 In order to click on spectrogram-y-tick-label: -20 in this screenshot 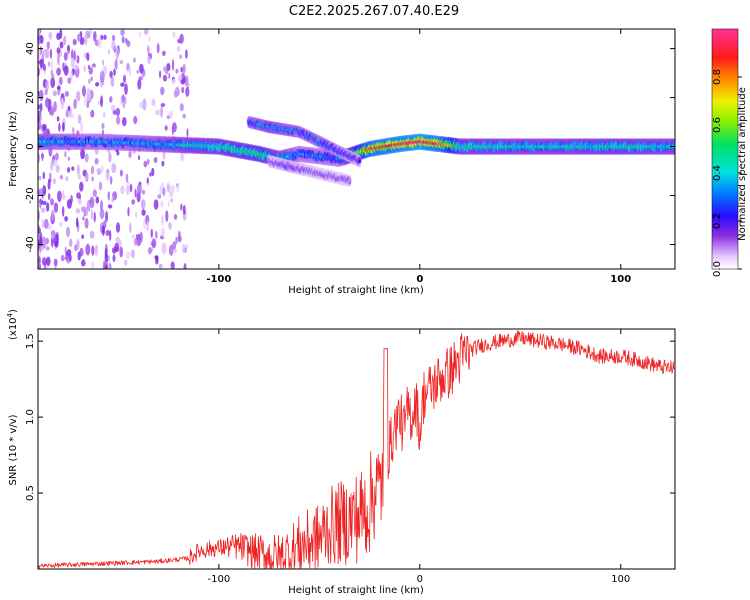, I will do `click(30, 195)`.